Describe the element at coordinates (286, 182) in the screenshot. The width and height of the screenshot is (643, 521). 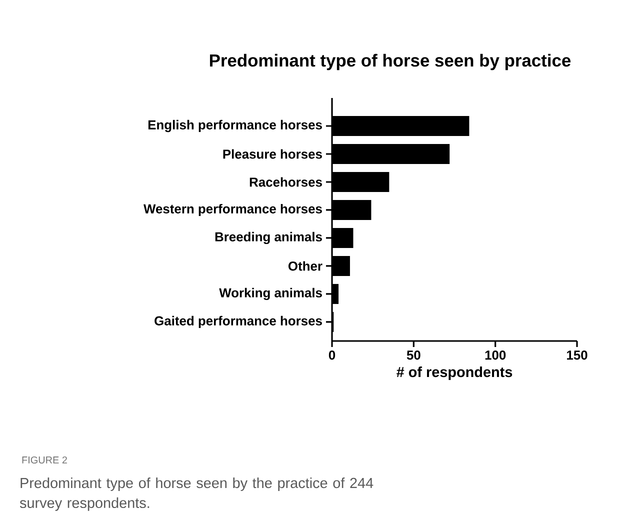
I see `y-tick-label: Racehorses` at that location.